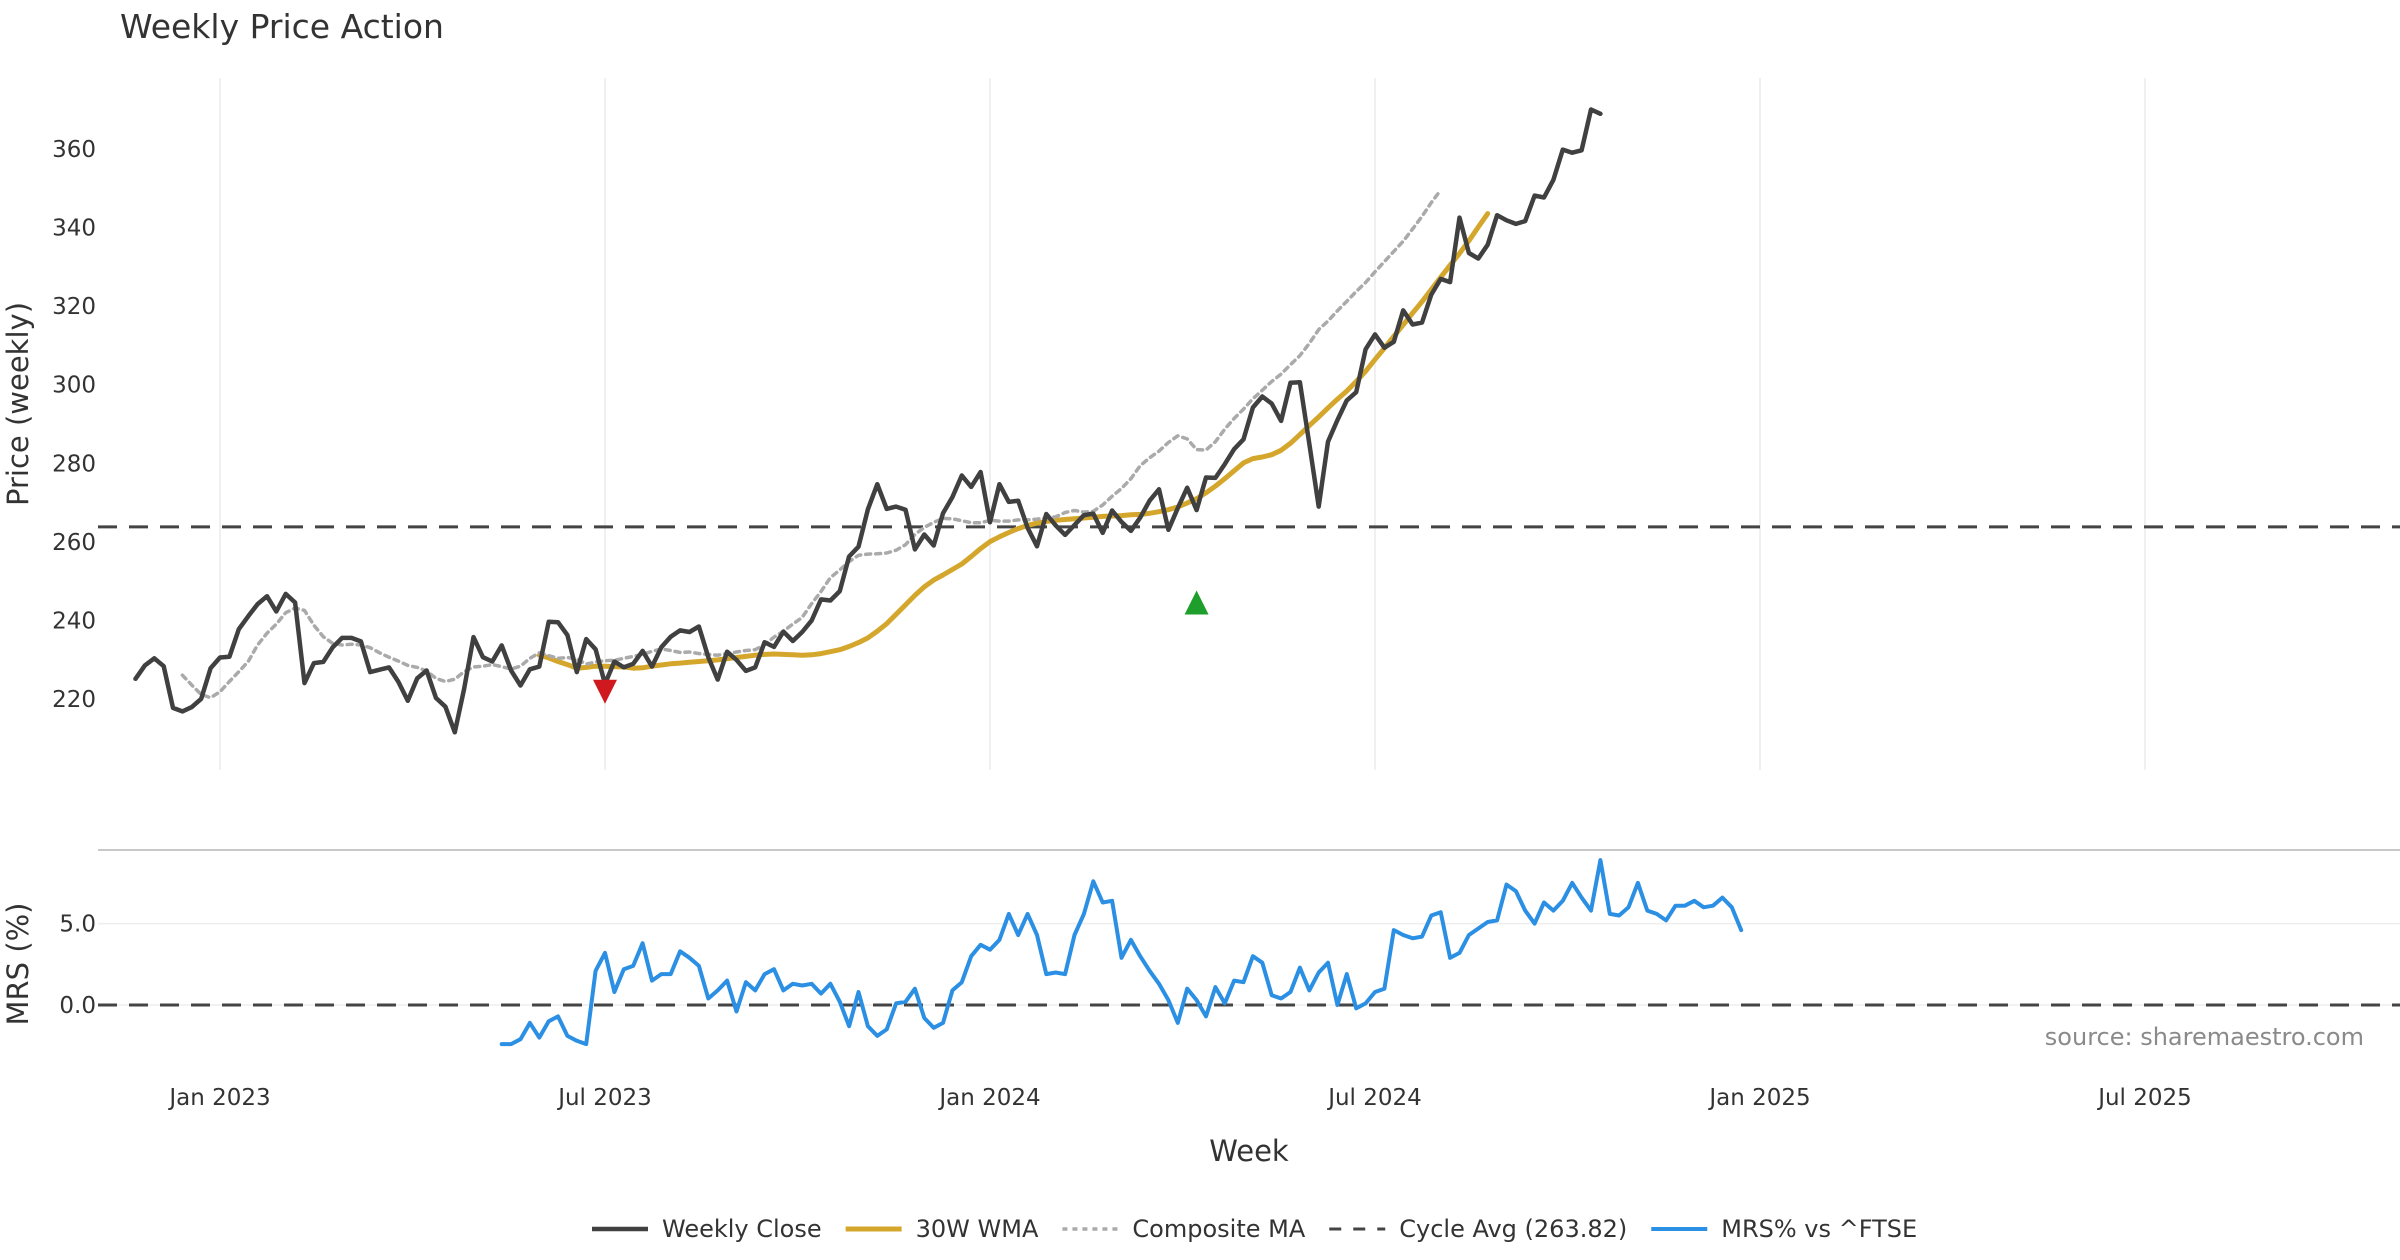 The image size is (2400, 1260). What do you see at coordinates (74, 228) in the screenshot?
I see `price-y-tick-label: 340` at bounding box center [74, 228].